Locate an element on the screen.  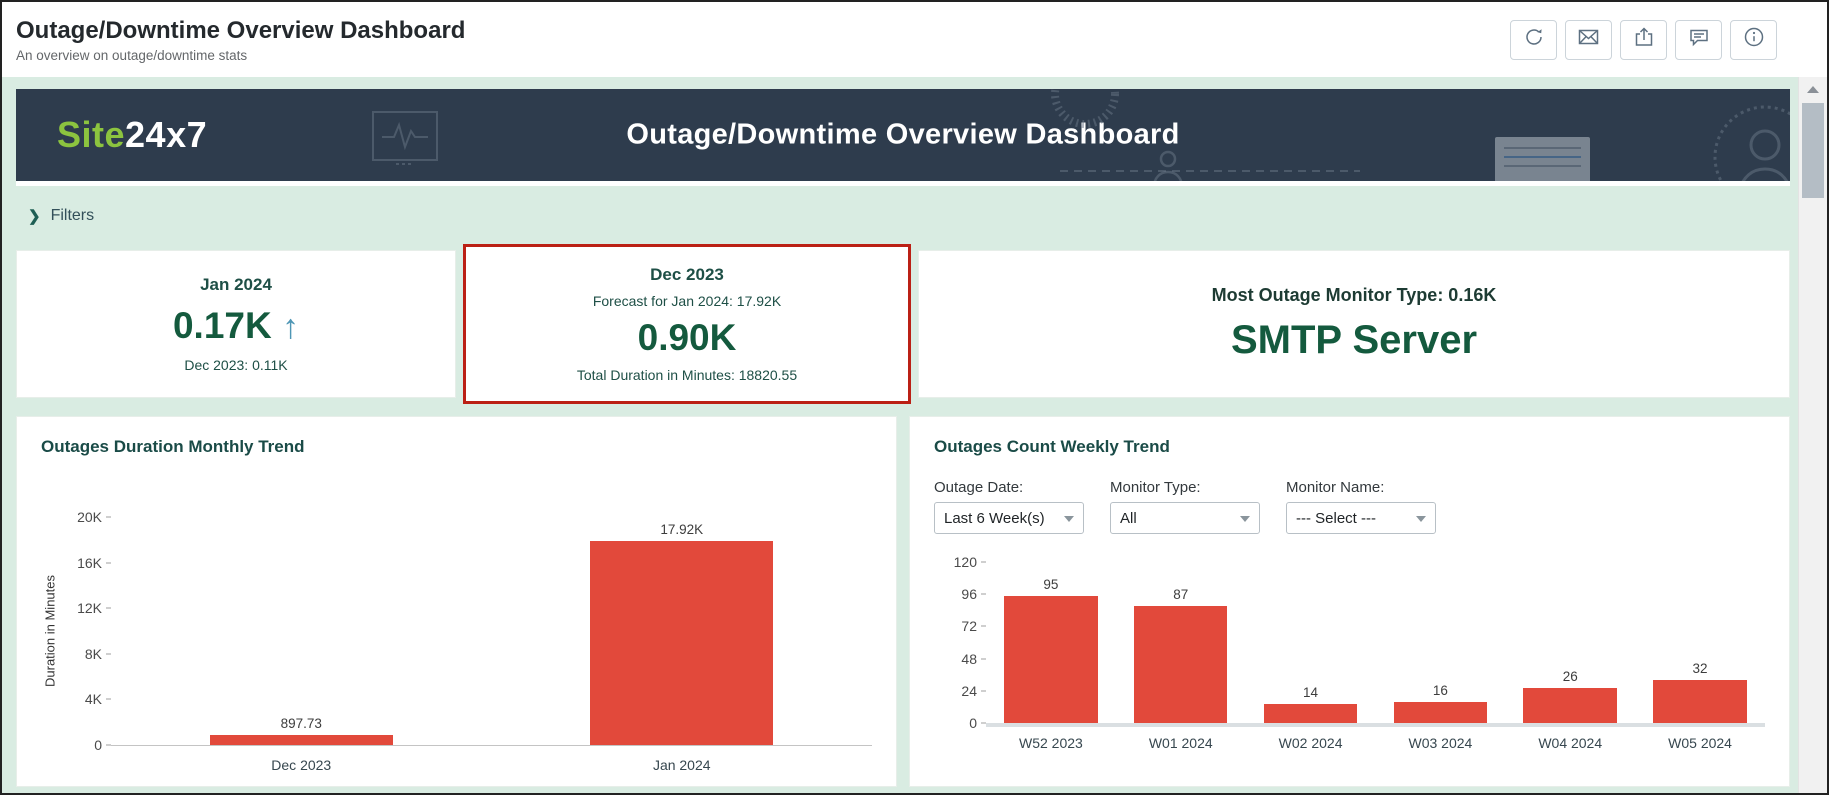
kpi-title: Jan 2024 is located at coordinates (236, 284).